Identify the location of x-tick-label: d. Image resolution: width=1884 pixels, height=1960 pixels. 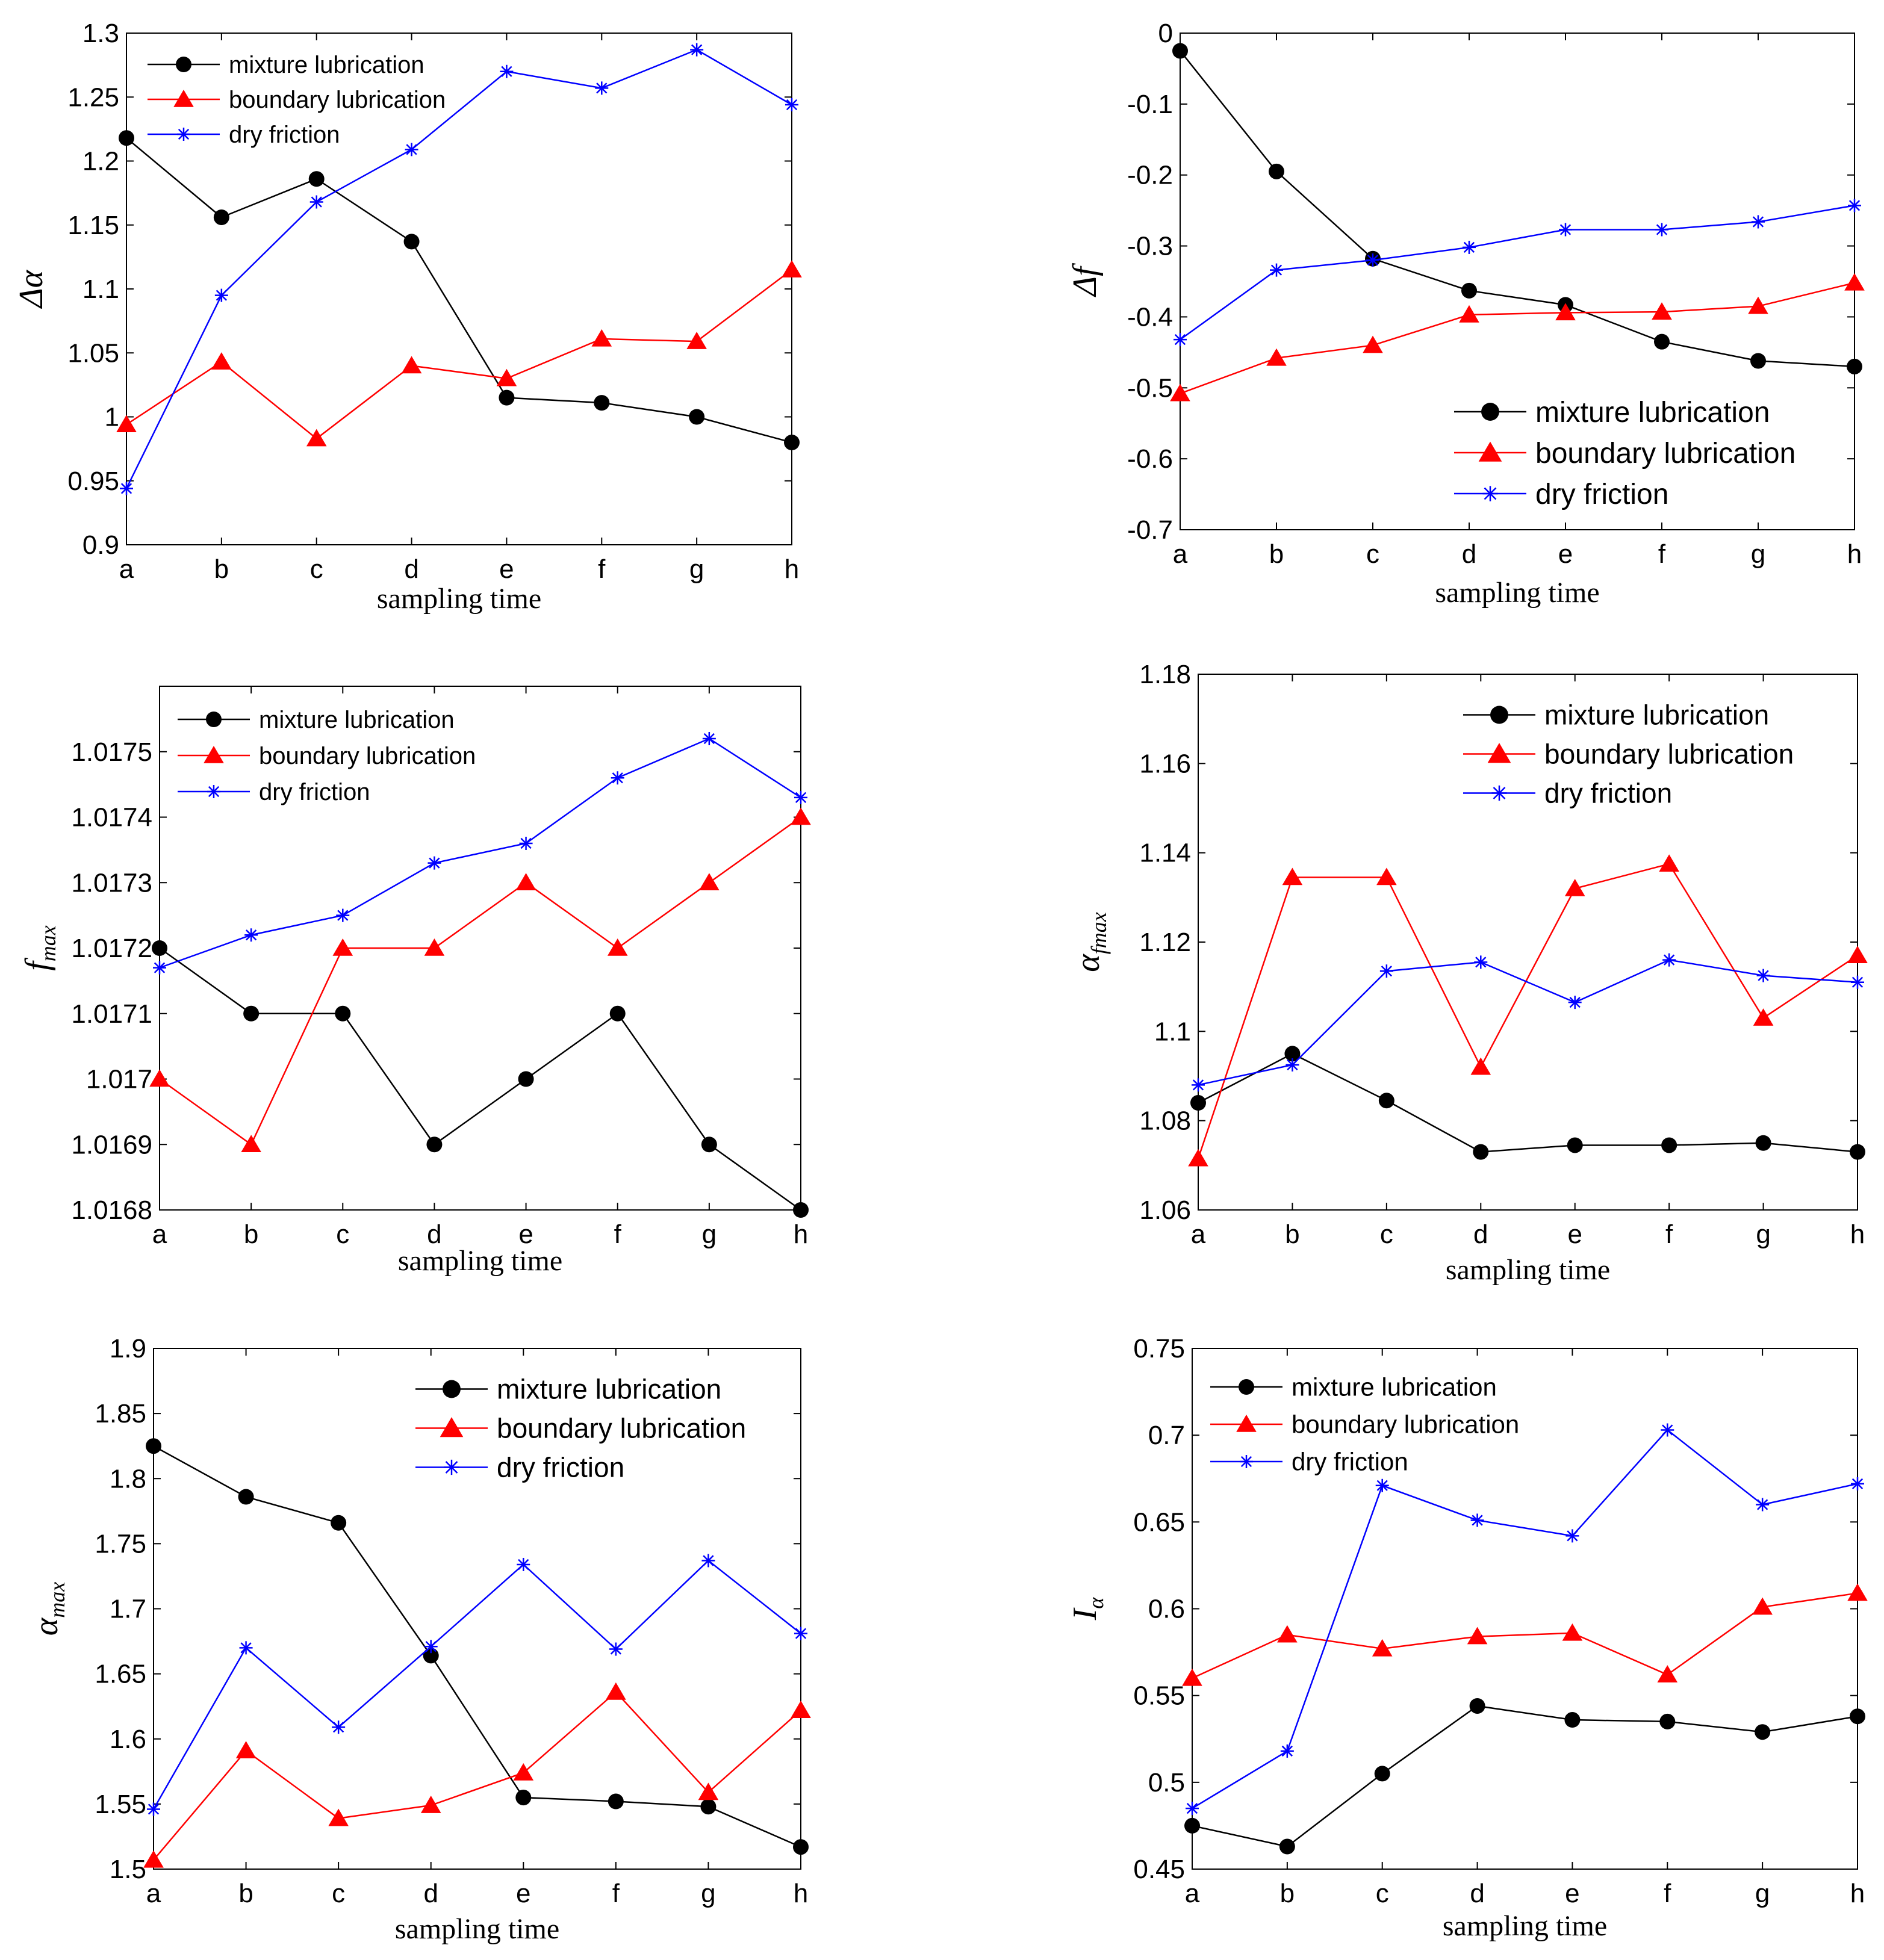
(1480, 1234).